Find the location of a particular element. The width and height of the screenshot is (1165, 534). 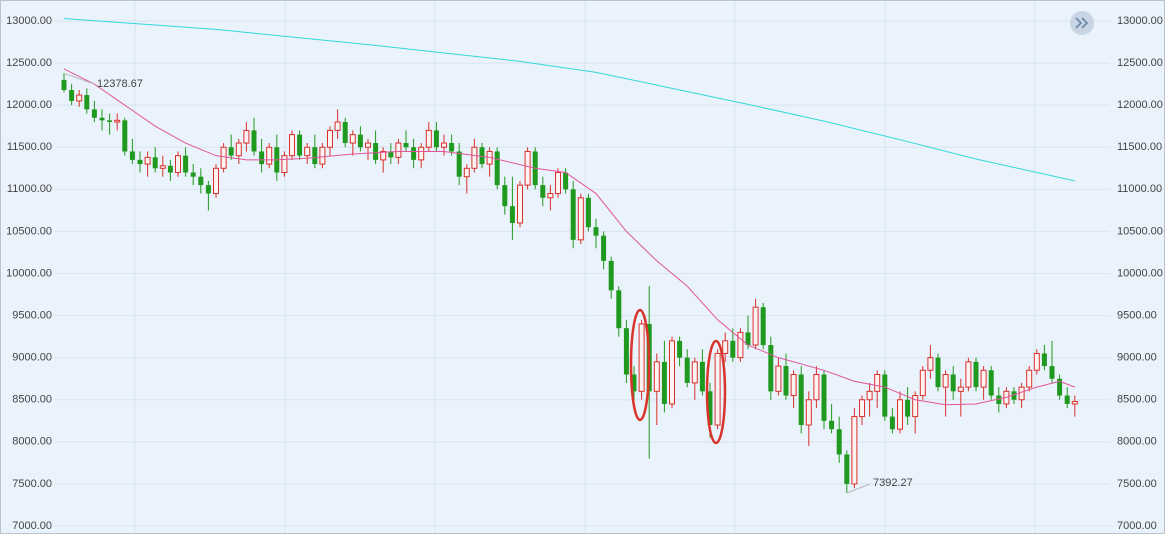

annotation-label: 12378.67 is located at coordinates (120, 84).